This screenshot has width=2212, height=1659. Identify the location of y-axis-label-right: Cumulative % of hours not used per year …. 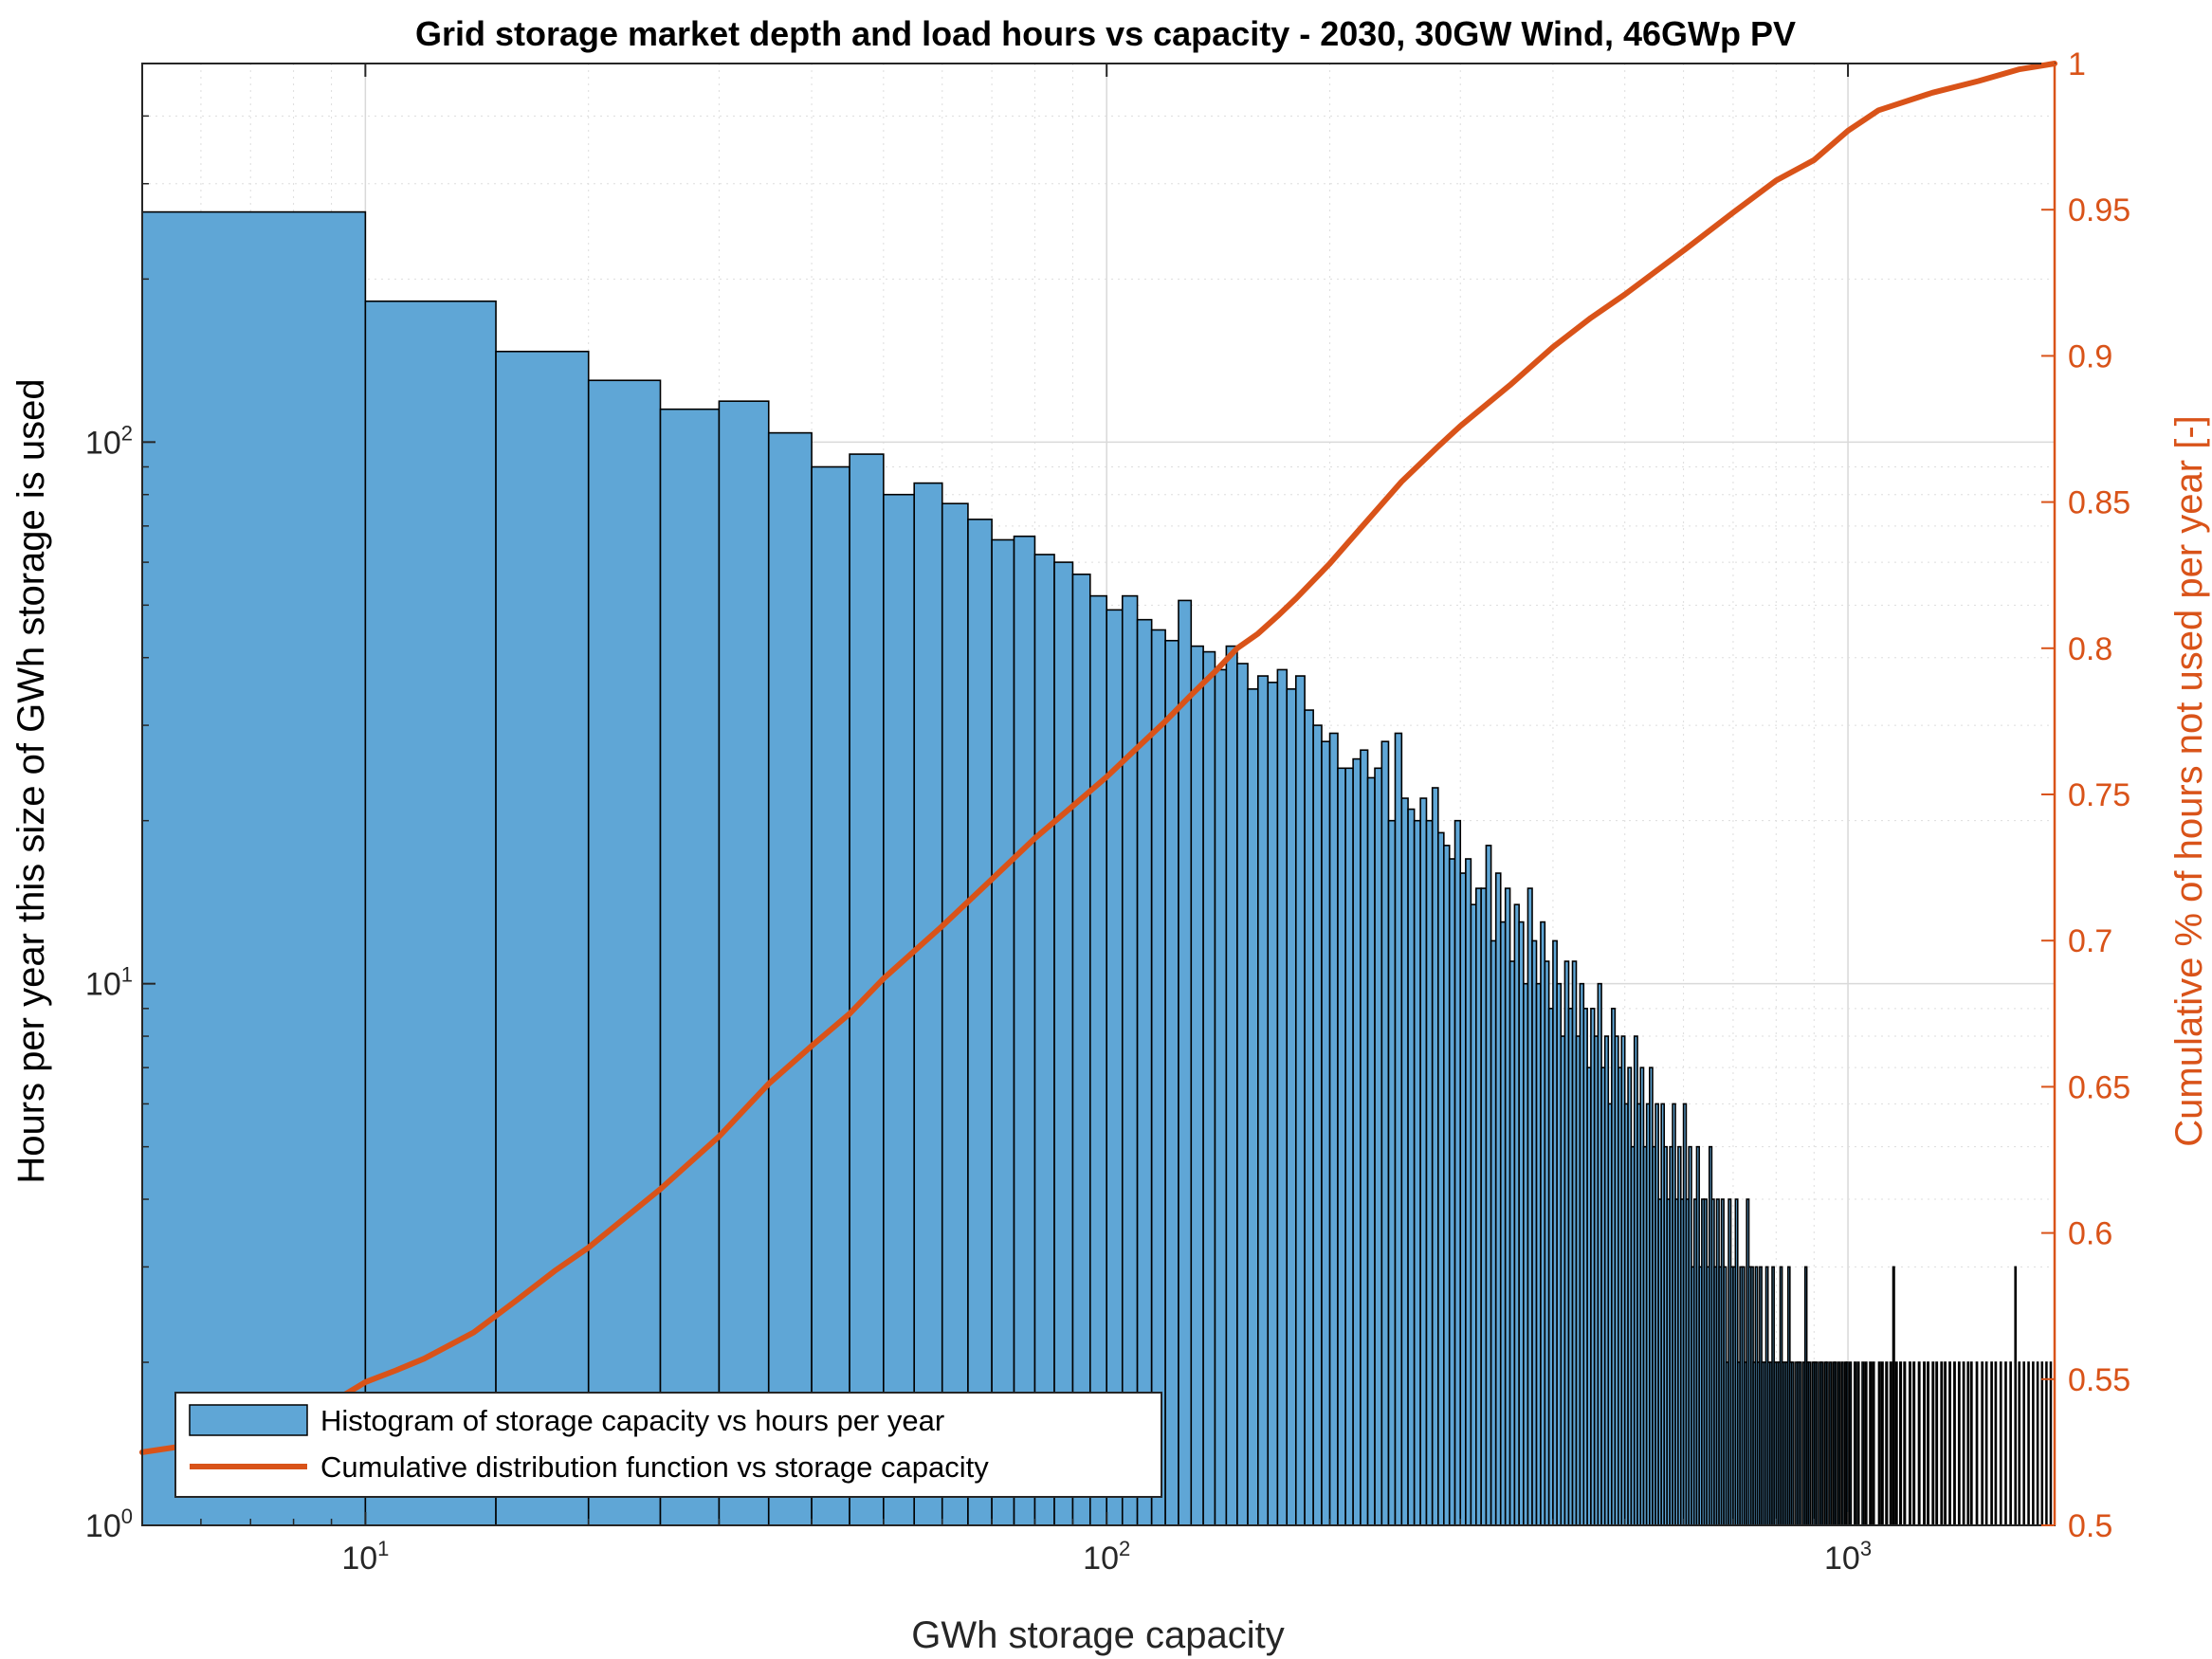
(2189, 780).